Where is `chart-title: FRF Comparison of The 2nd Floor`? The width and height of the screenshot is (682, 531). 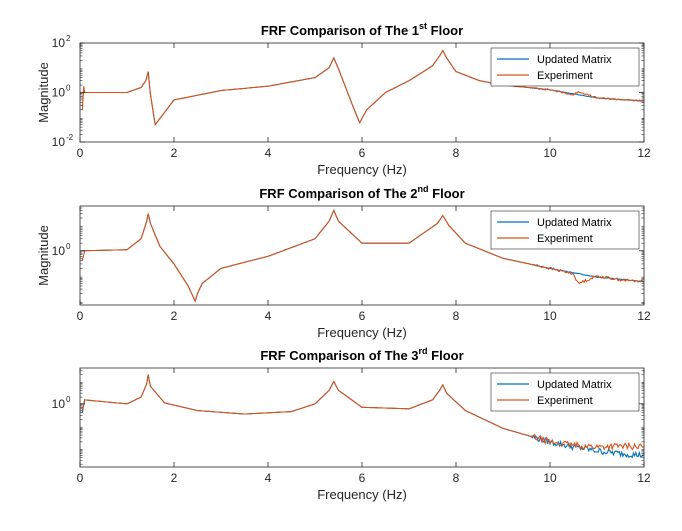 chart-title: FRF Comparison of The 2nd Floor is located at coordinates (361, 192).